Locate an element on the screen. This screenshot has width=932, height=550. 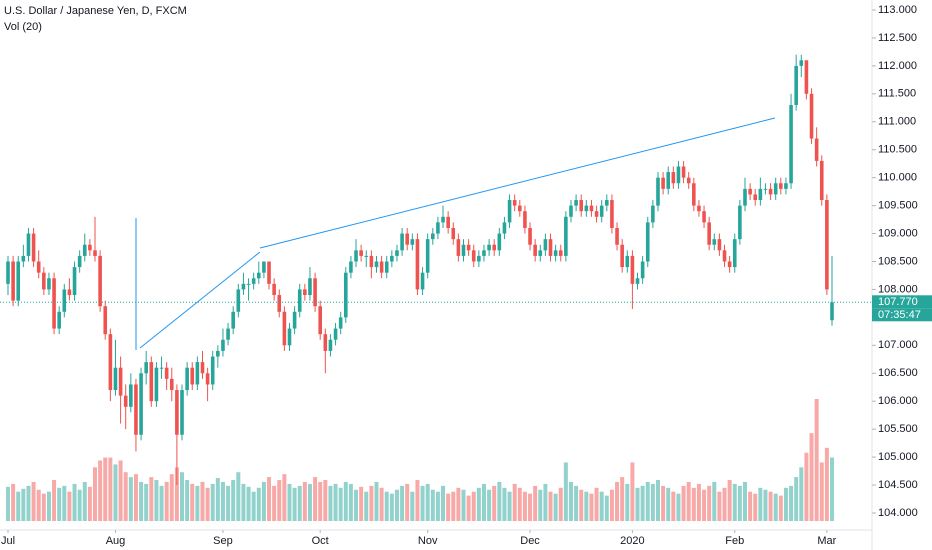
last-price-box is located at coordinates (902, 302).